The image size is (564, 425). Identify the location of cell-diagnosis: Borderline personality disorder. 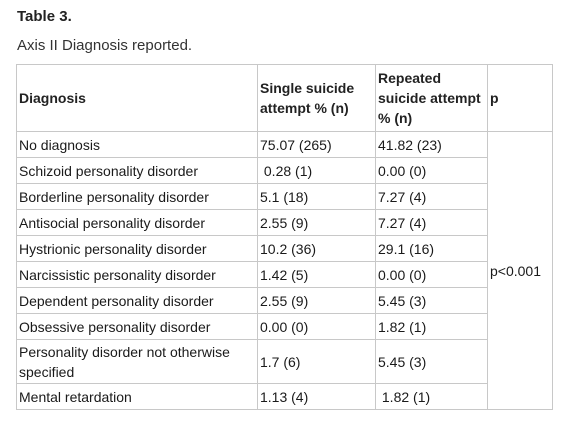
(137, 196).